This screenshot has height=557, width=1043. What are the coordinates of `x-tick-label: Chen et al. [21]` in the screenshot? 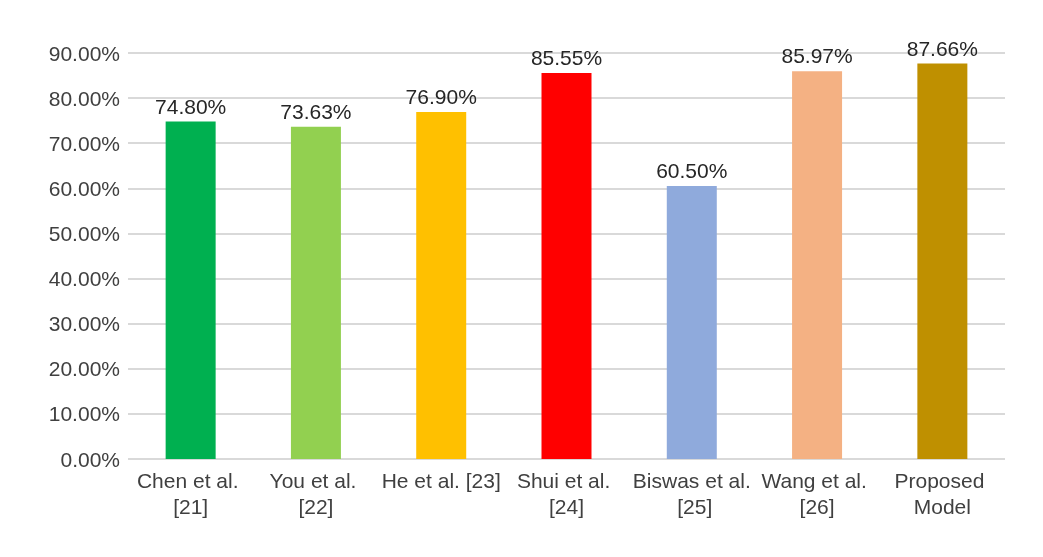 It's located at (190, 493).